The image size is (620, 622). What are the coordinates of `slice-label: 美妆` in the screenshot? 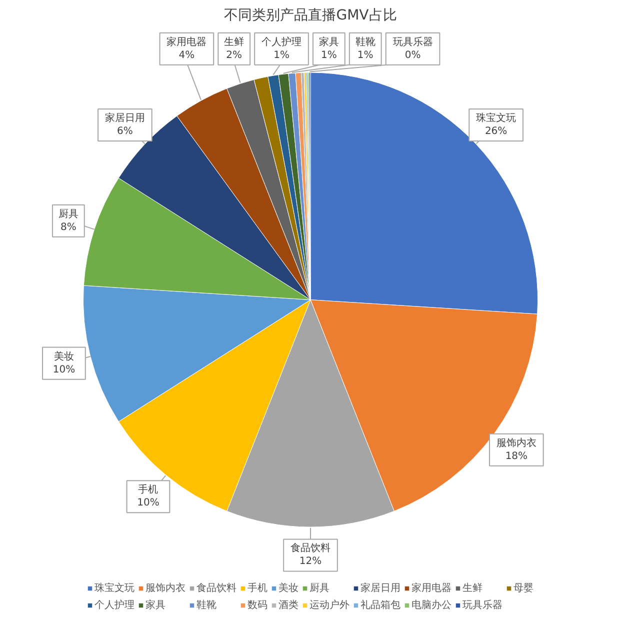 It's located at (64, 356).